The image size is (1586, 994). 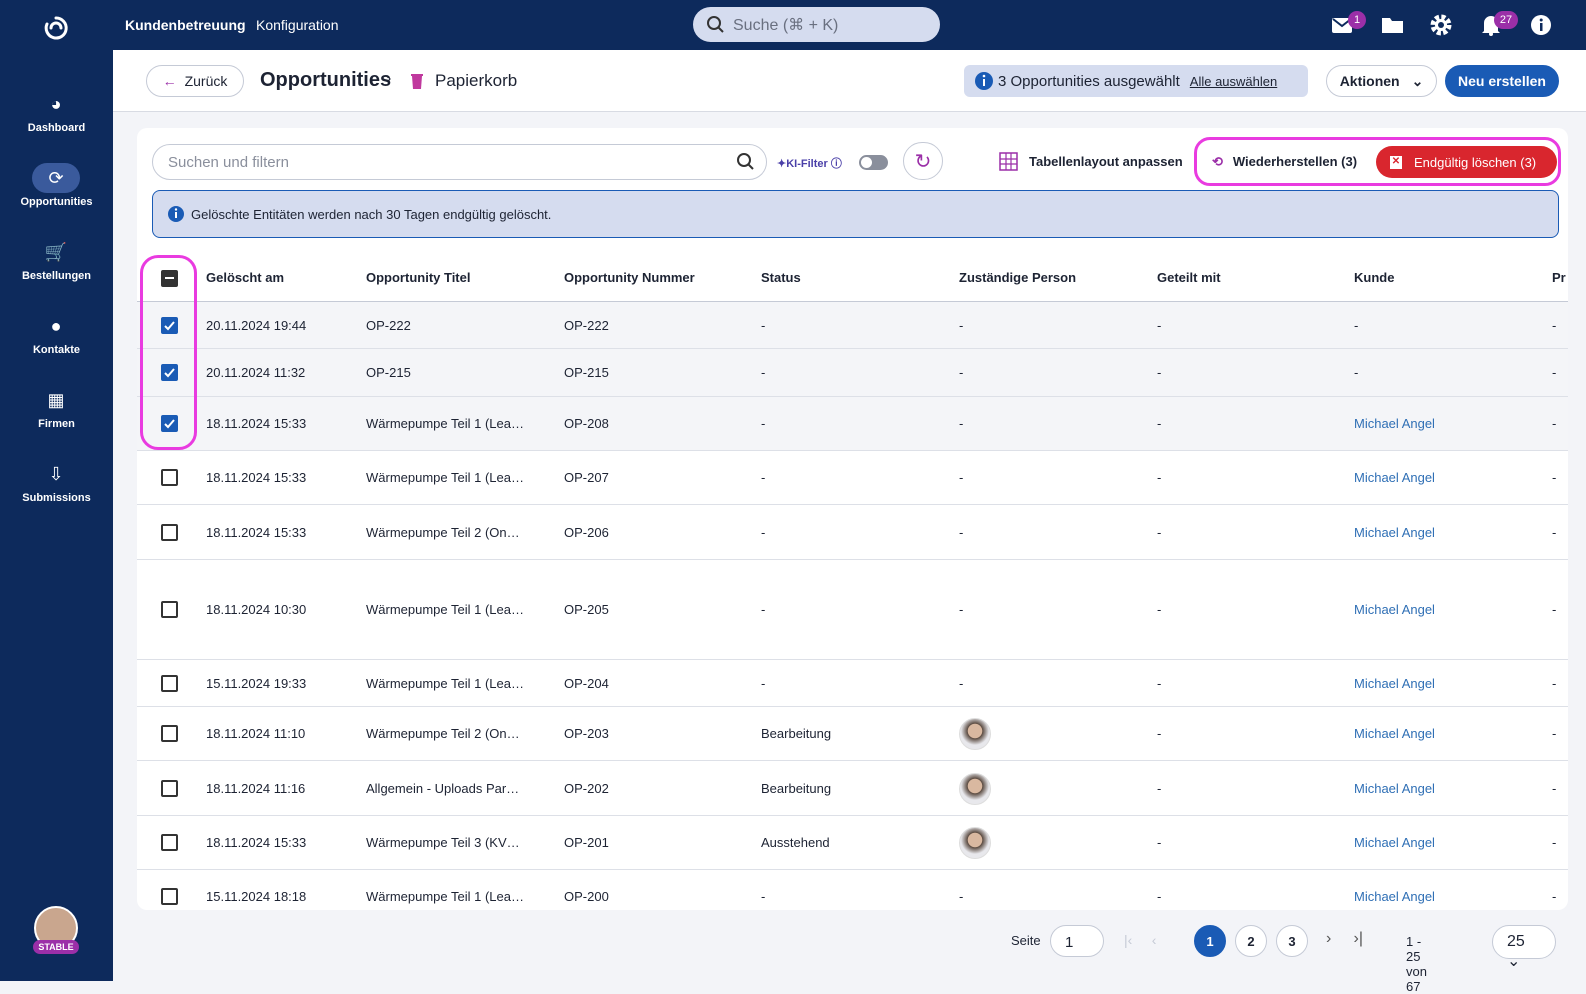 I want to click on table-layout-button: Tabellenlayout anpassen, so click(x=1106, y=161).